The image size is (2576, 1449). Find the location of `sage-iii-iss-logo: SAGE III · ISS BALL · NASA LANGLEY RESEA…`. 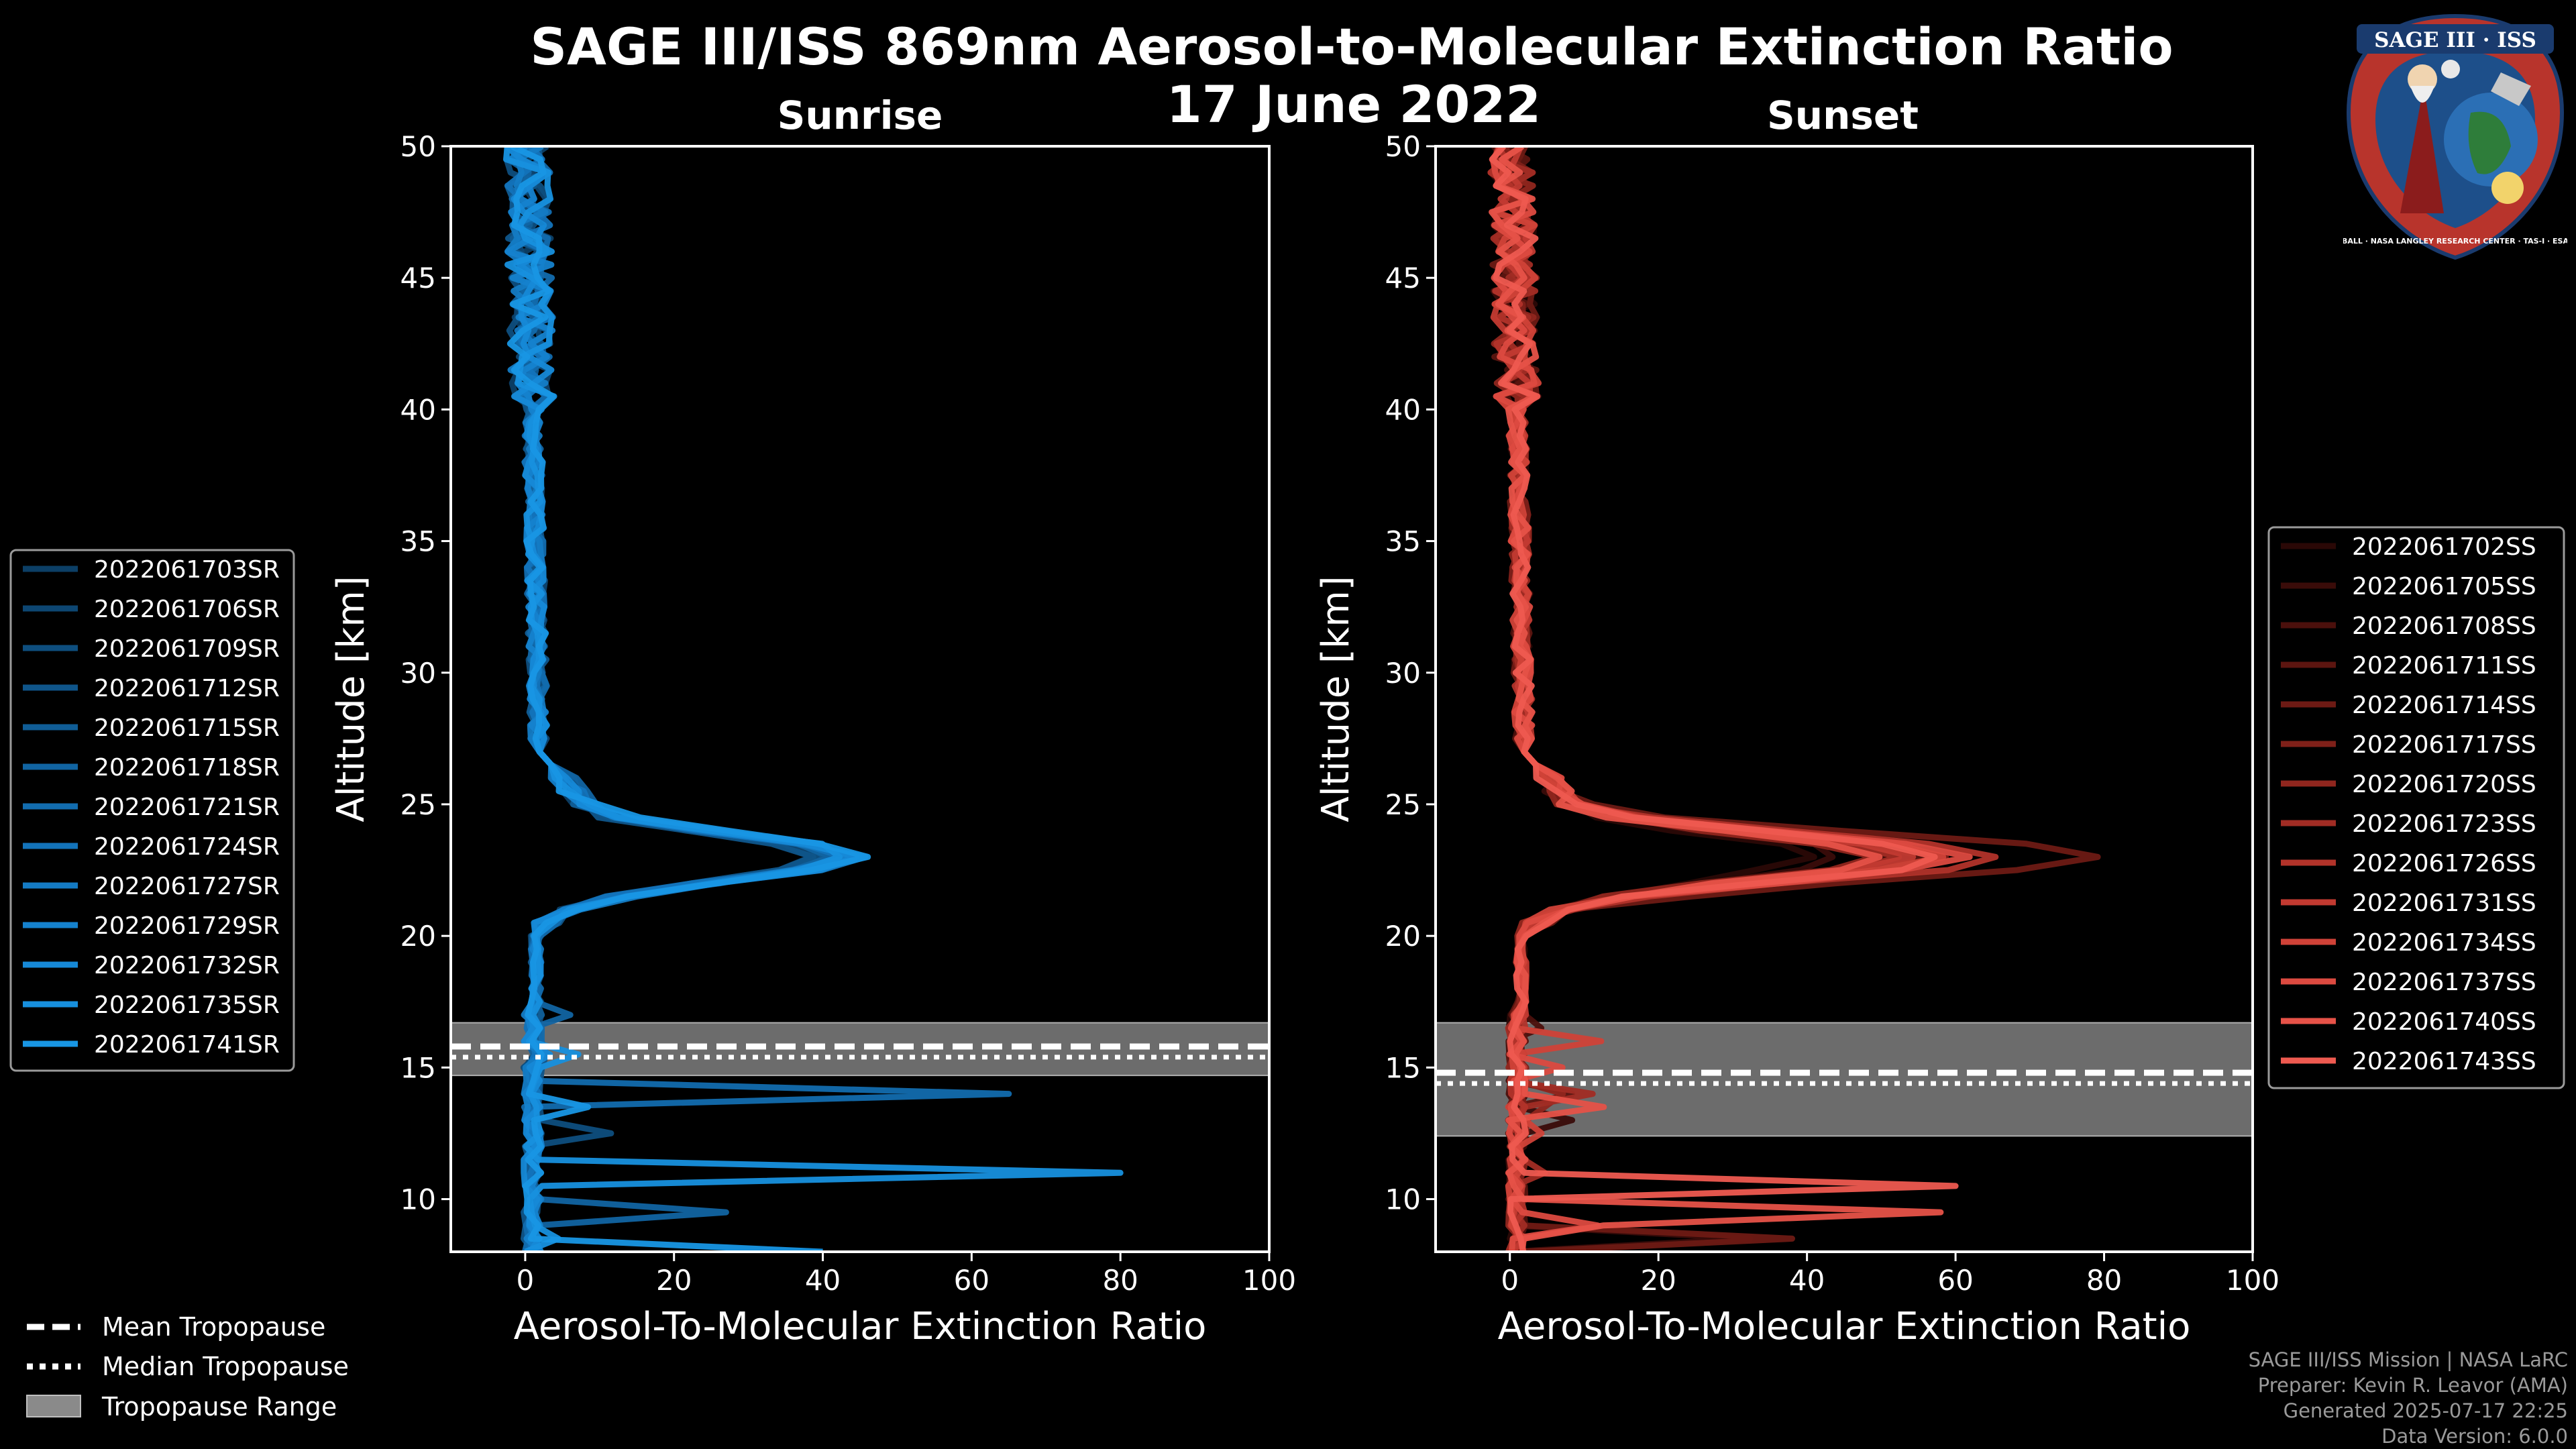

sage-iii-iss-logo: SAGE III · ISS BALL · NASA LANGLEY RESEA… is located at coordinates (2455, 136).